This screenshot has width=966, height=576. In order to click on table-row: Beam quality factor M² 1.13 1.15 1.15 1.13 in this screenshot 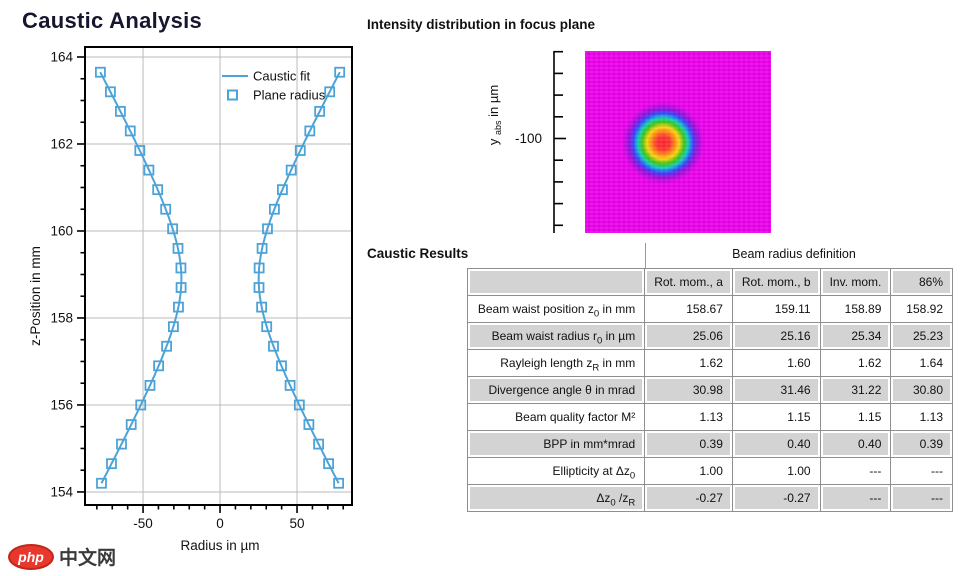, I will do `click(709, 417)`.